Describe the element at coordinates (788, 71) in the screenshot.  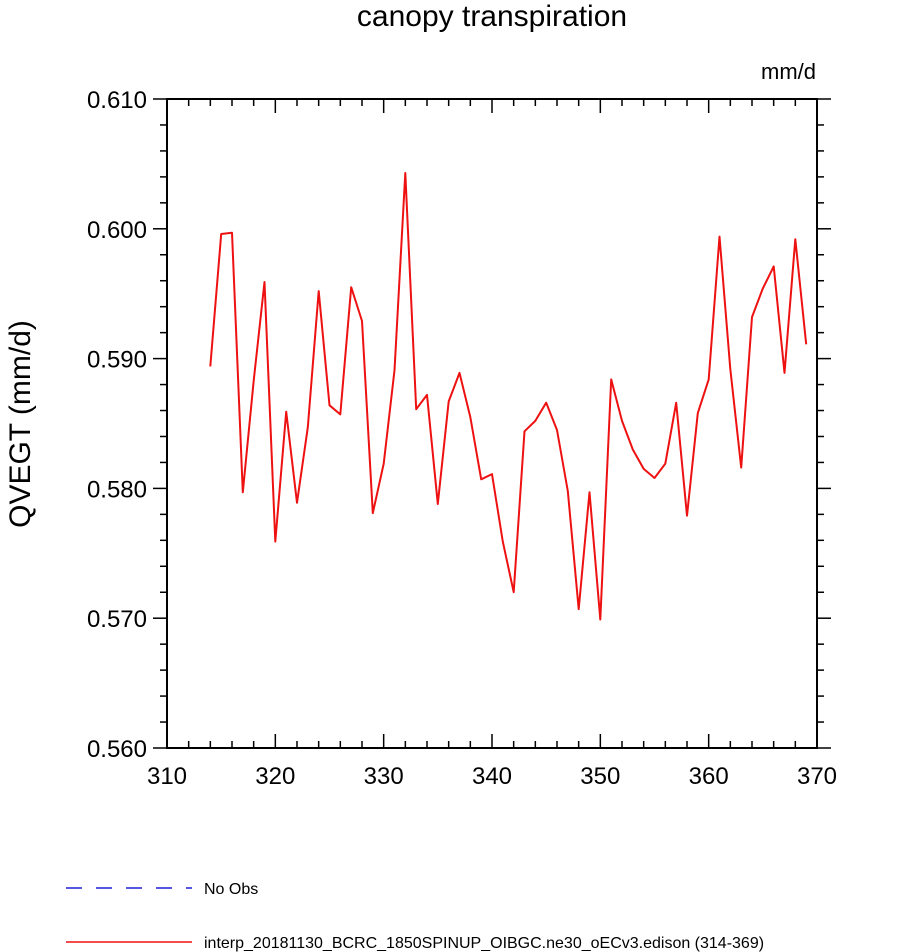
I see `units-label: mm/d` at that location.